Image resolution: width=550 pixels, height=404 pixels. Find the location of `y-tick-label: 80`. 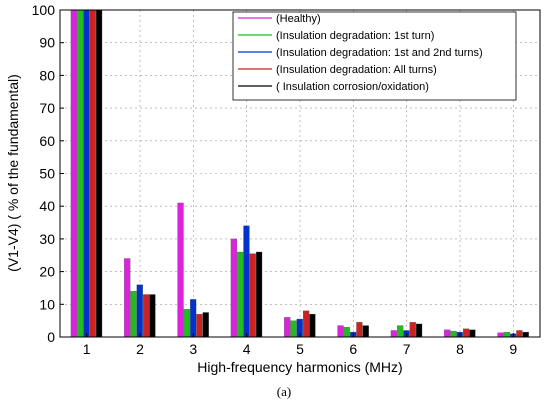

y-tick-label: 80 is located at coordinates (47, 75).